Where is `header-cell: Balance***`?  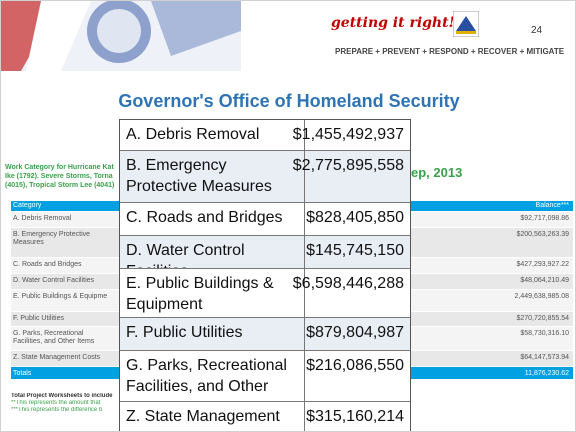
header-cell: Balance*** is located at coordinates (552, 205).